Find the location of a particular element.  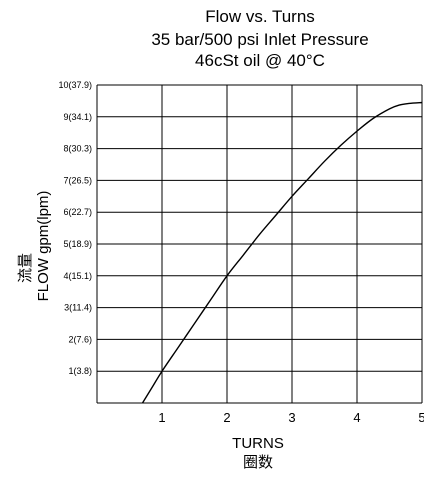

y-tick-label-1: 1(3.8) is located at coordinates (80, 371).